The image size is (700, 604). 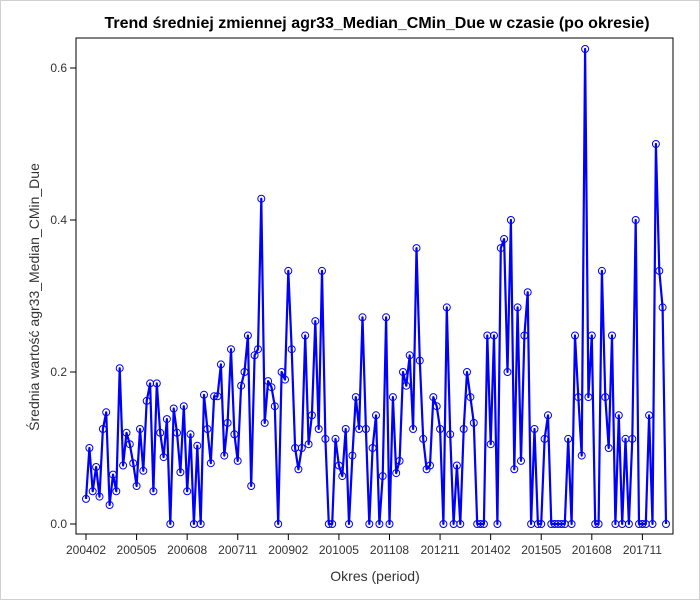 I want to click on y-tick-label: 0.4, so click(x=58, y=220).